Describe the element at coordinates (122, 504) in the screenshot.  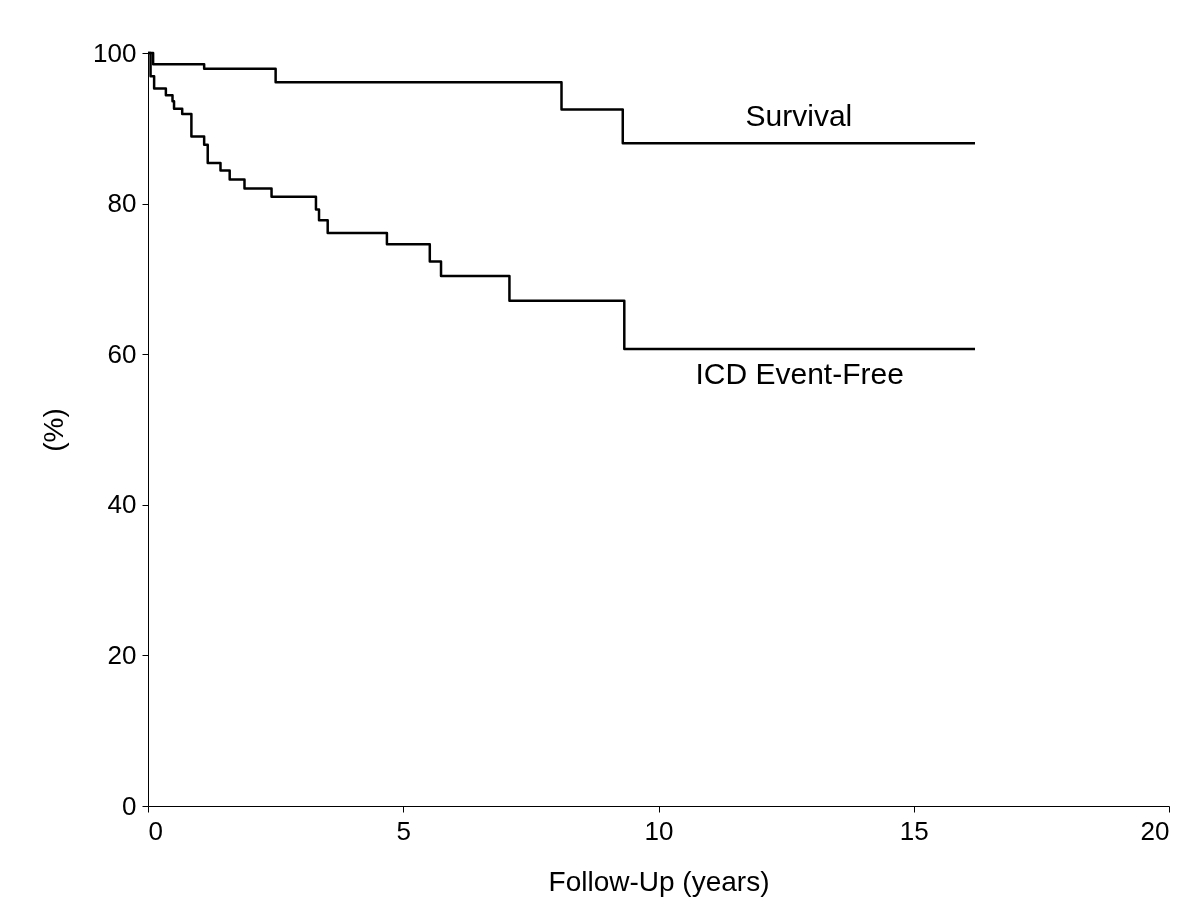
I see `y-tick-label: 40` at that location.